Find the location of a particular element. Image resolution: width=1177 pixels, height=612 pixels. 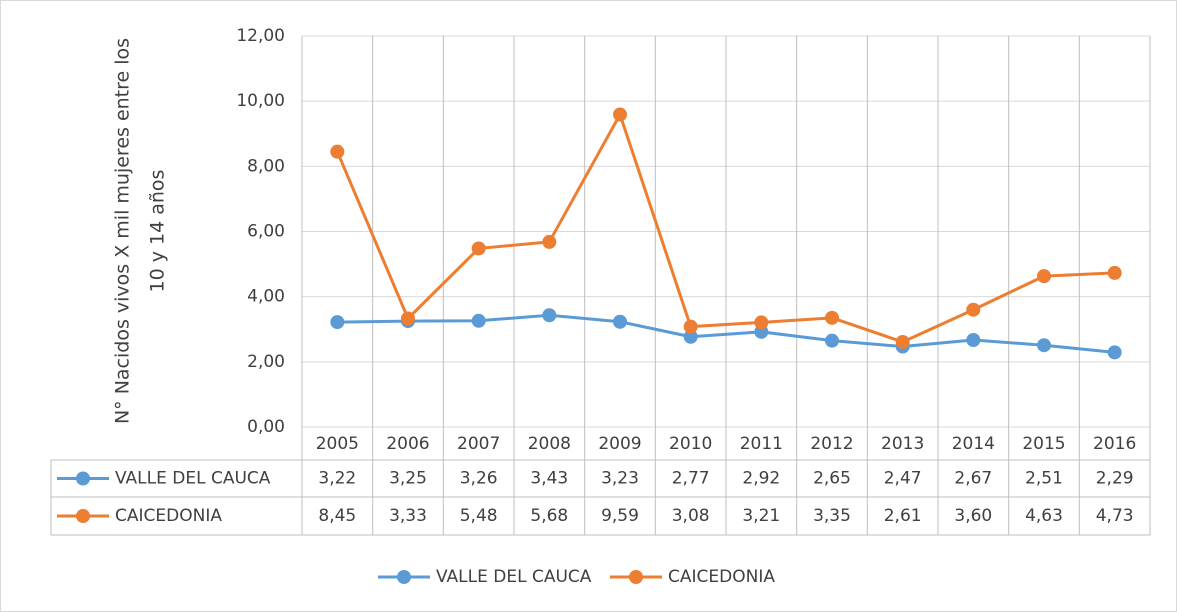

table-value: 3,60 is located at coordinates (973, 516).